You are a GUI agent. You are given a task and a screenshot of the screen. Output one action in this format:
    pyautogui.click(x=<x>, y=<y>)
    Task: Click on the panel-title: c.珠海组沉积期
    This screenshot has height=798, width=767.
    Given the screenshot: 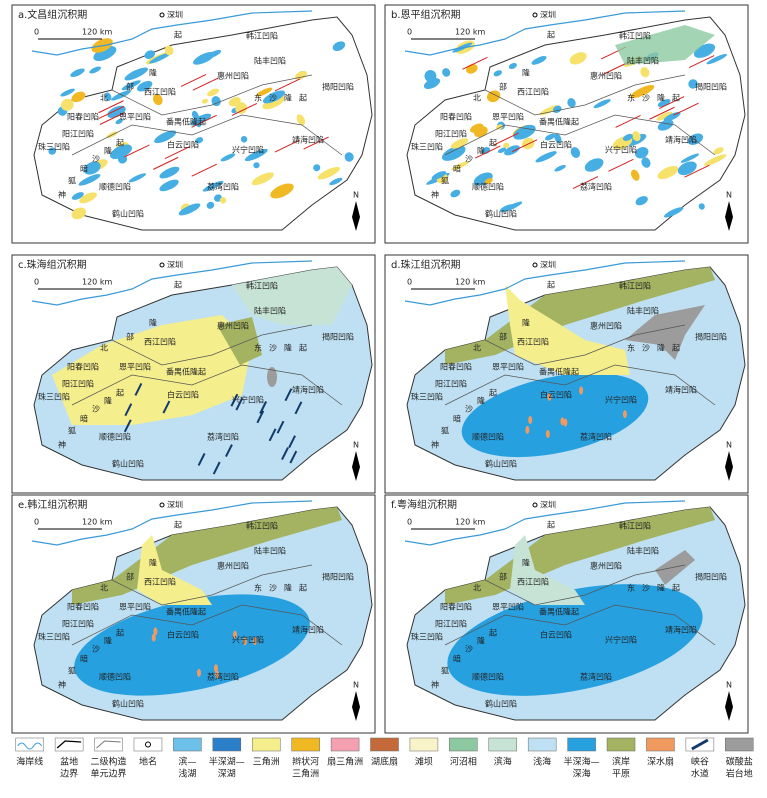 What is the action you would take?
    pyautogui.click(x=52, y=264)
    